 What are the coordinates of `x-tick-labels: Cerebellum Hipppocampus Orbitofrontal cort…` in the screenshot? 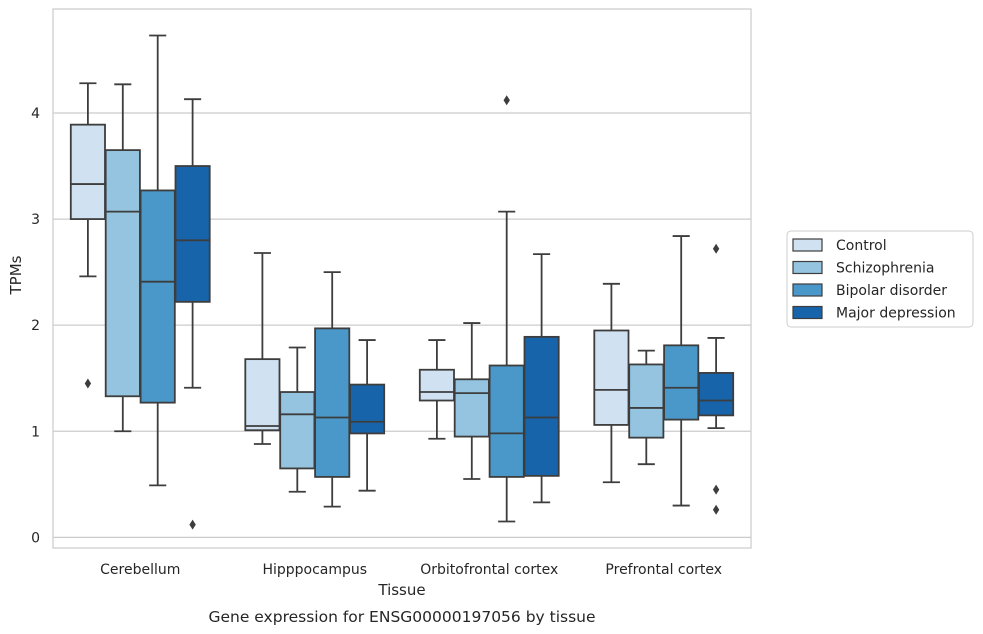 It's located at (411, 570).